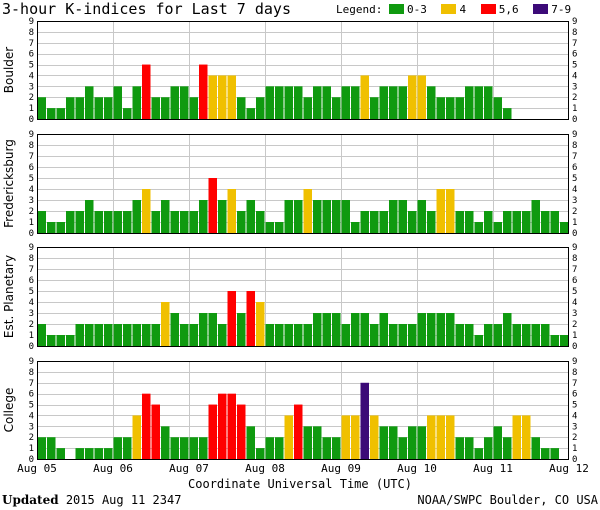 The height and width of the screenshot is (510, 600). What do you see at coordinates (574, 212) in the screenshot?
I see `y-tick-label-right: 2` at bounding box center [574, 212].